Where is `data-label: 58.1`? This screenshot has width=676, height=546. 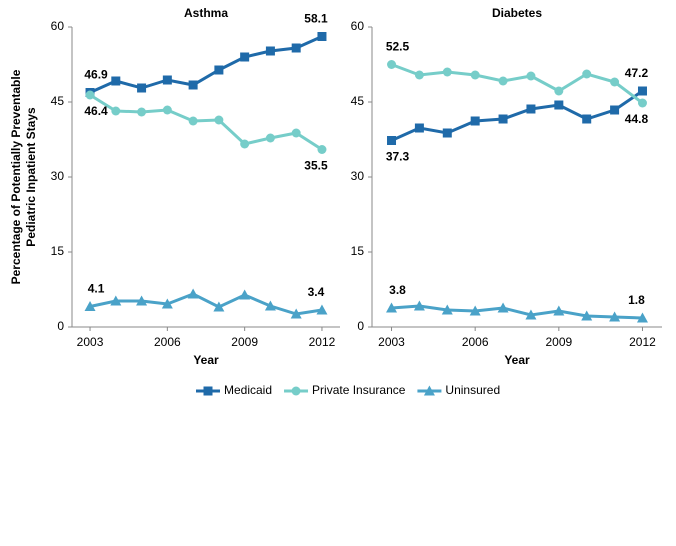
data-label: 58.1 is located at coordinates (316, 19).